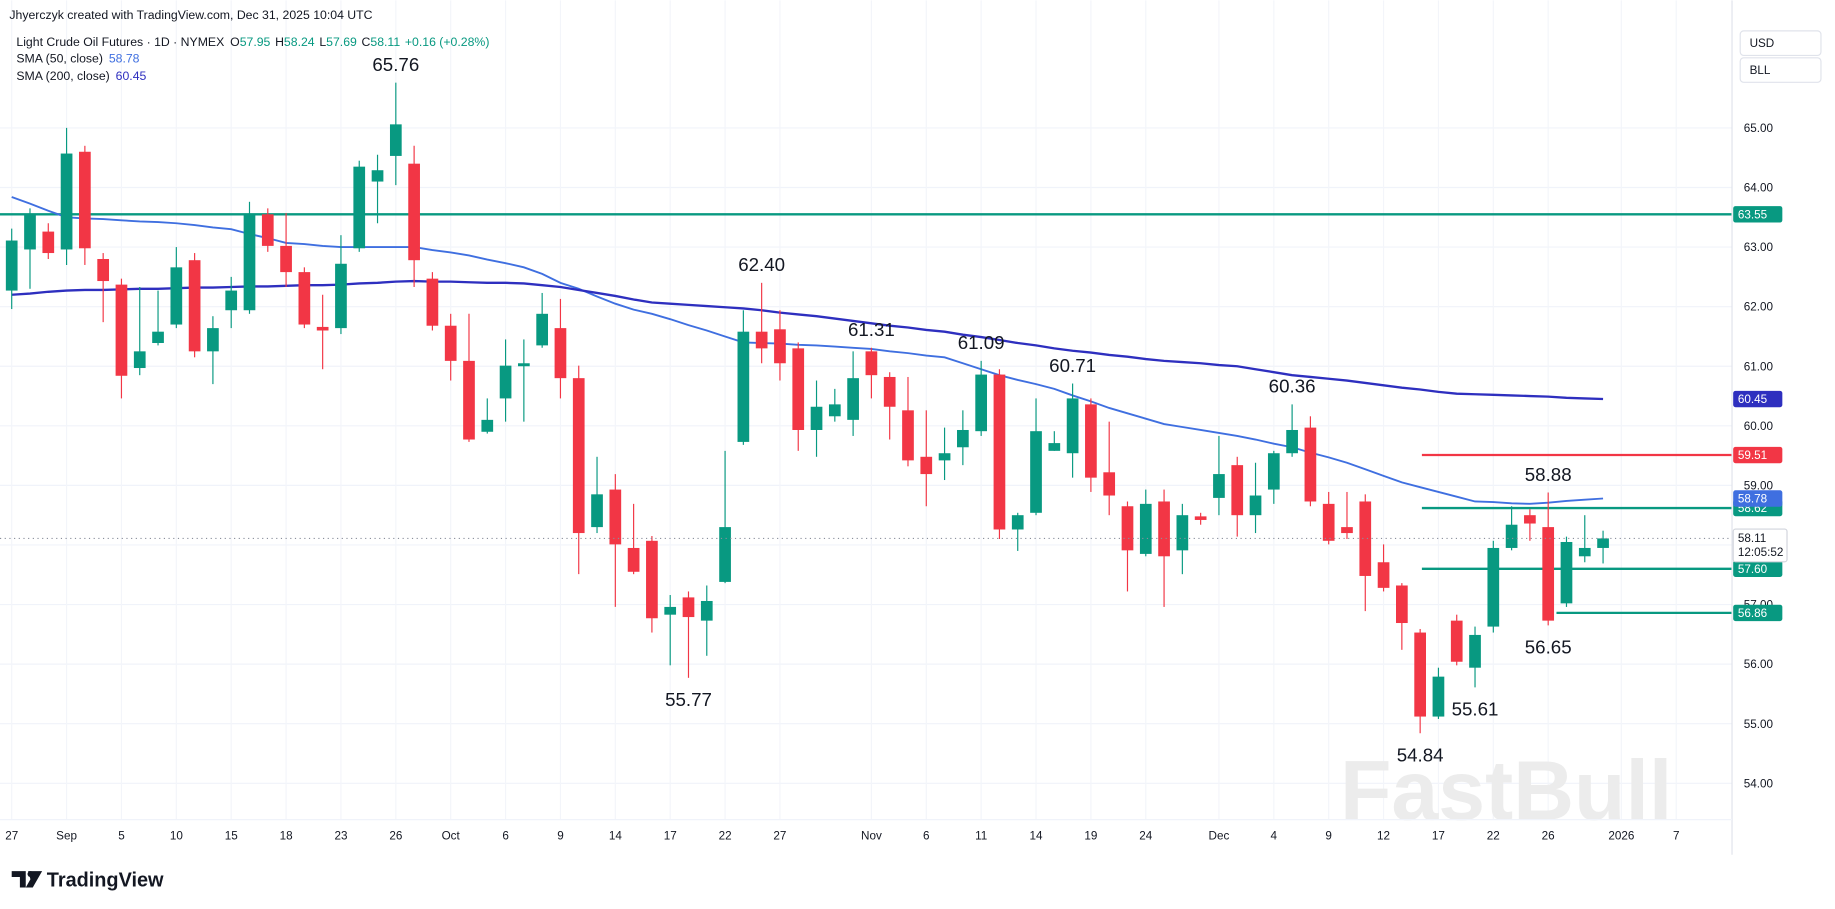 The width and height of the screenshot is (1835, 909). Describe the element at coordinates (1760, 70) in the screenshot. I see `unit: BLL` at that location.